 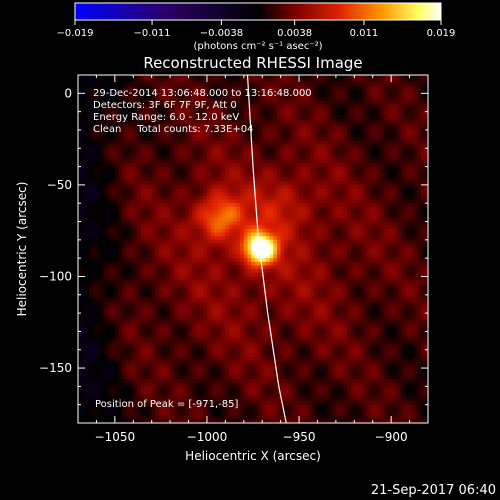 I want to click on colorbar-gradient, so click(x=258, y=11).